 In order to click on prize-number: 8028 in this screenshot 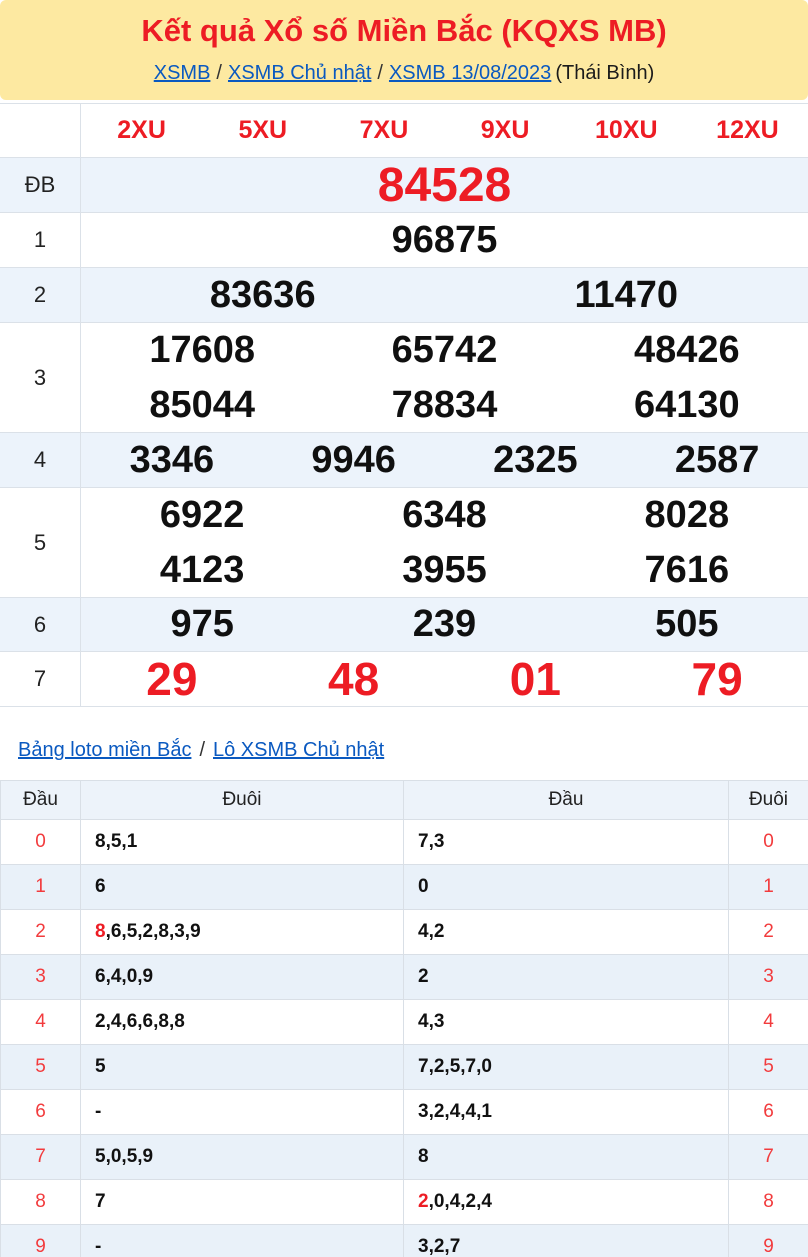, I will do `click(687, 514)`.